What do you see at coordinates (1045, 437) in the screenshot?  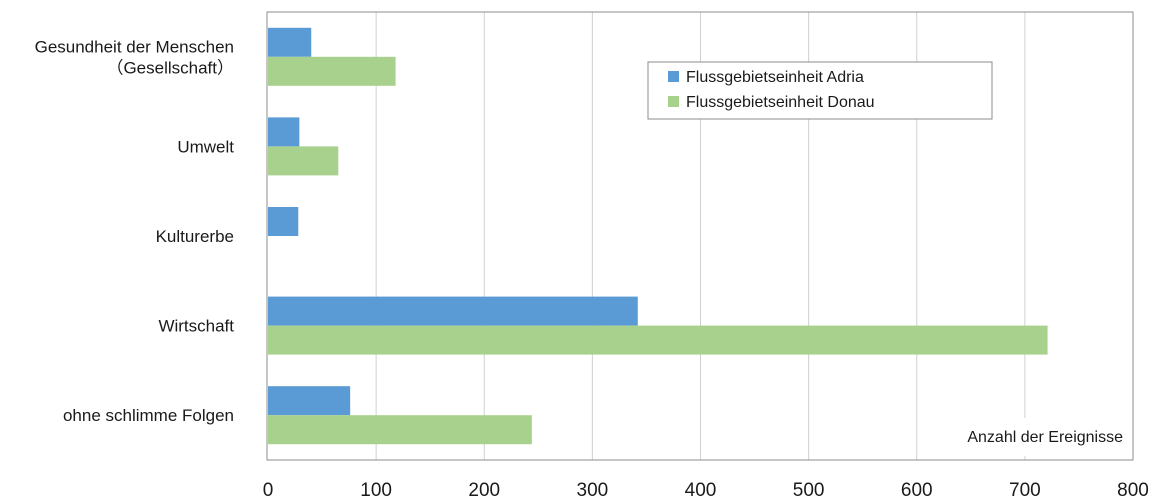 I see `x-axis-label: Anzahl der Ereignisse` at bounding box center [1045, 437].